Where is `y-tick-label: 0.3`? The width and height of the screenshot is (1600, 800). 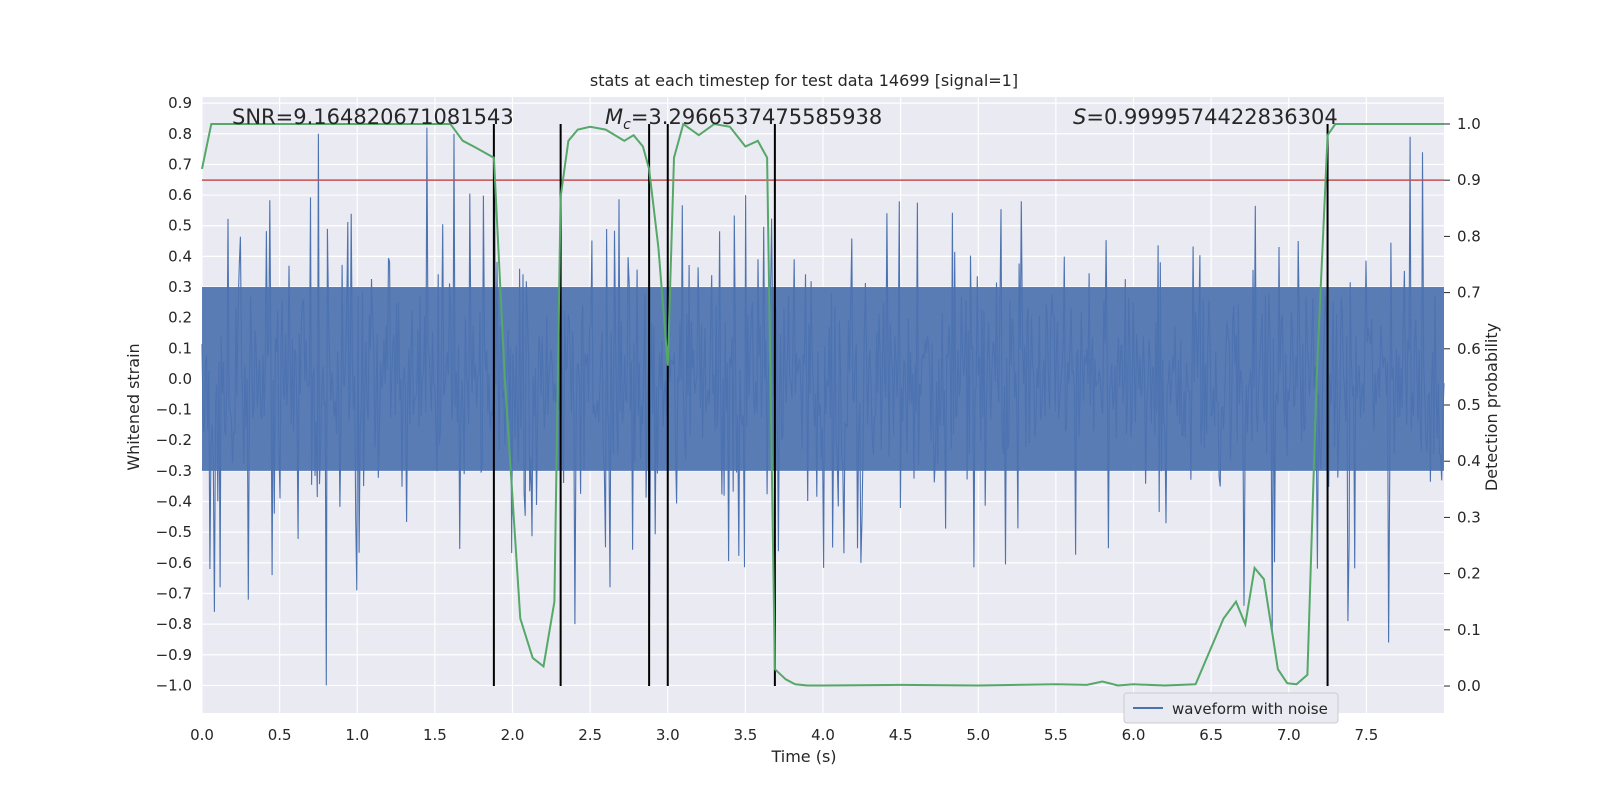
y-tick-label: 0.3 is located at coordinates (180, 287).